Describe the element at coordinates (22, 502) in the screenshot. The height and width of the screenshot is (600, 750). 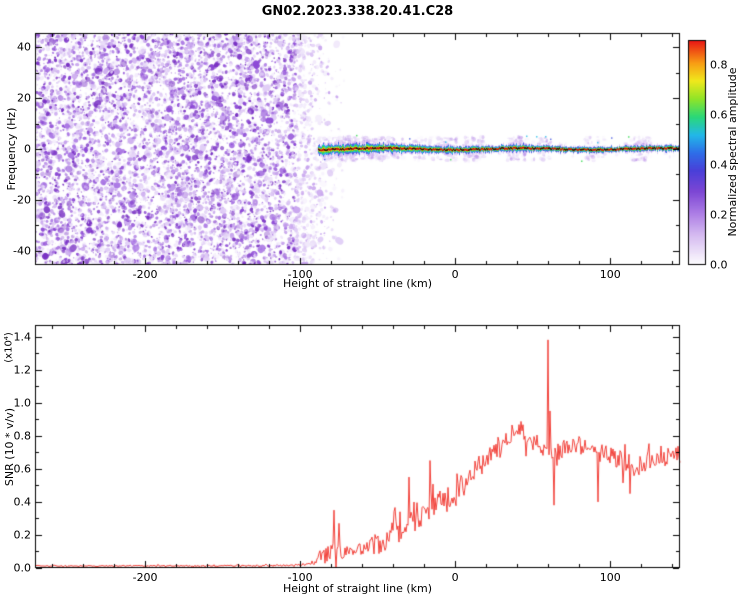
I see `snr-y-tick-label: 0.4` at that location.